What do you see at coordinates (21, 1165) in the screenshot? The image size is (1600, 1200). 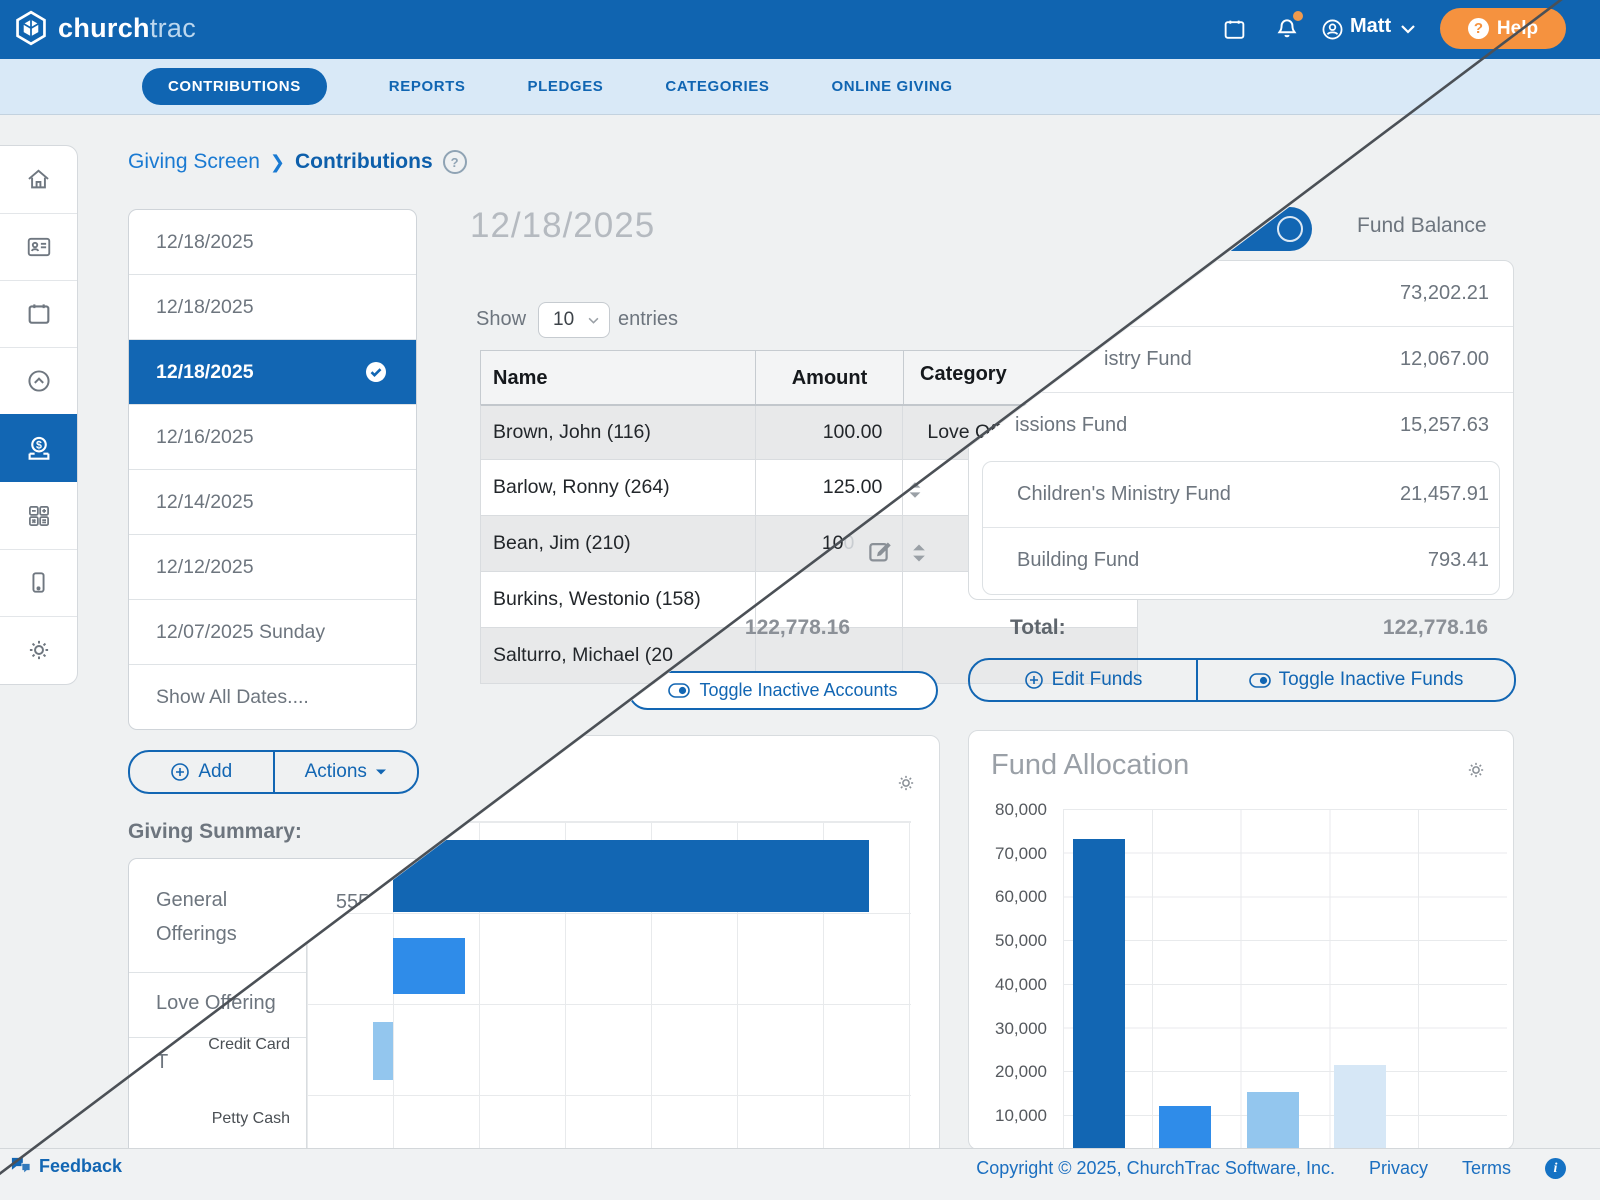 I see `feedback-bubbles-icon` at bounding box center [21, 1165].